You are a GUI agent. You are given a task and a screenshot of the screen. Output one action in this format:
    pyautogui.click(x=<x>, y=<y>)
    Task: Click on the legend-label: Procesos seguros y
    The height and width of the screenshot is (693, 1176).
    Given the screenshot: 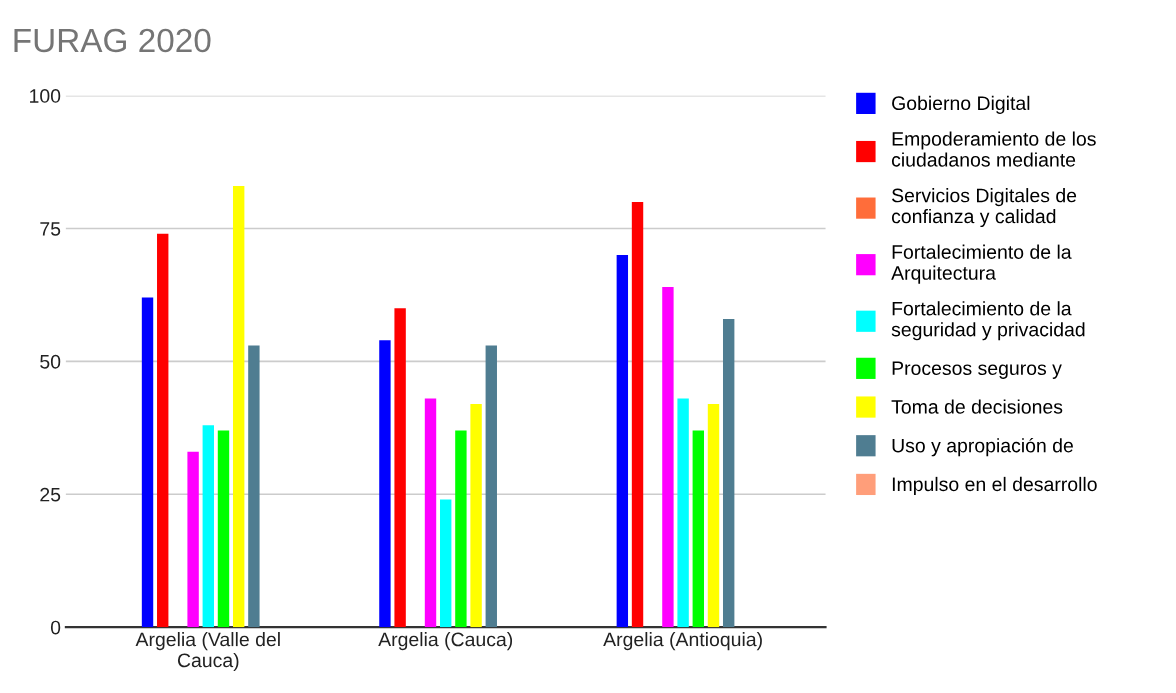 What is the action you would take?
    pyautogui.click(x=977, y=370)
    